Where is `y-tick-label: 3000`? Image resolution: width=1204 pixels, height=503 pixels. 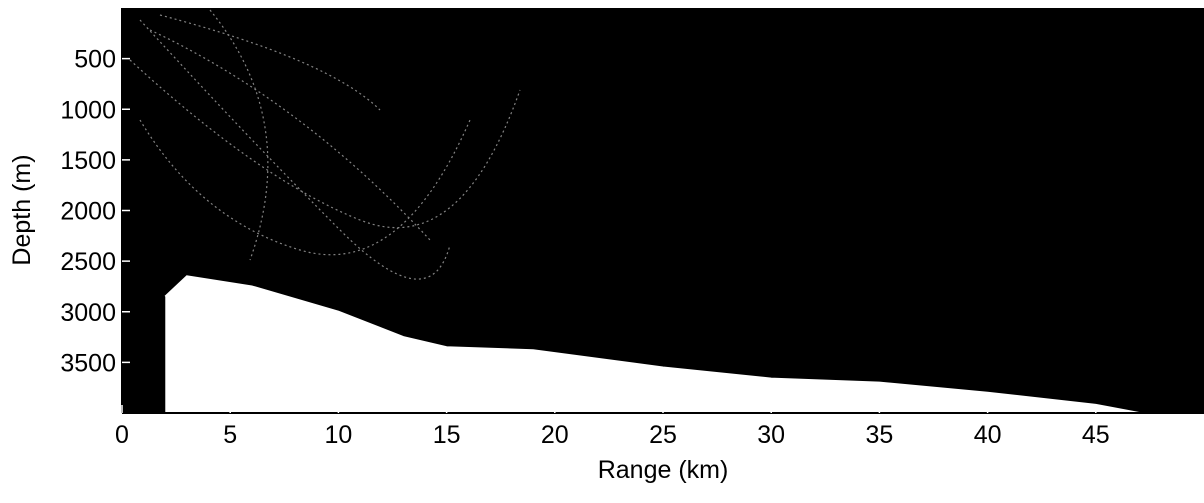 y-tick-label: 3000 is located at coordinates (88, 313).